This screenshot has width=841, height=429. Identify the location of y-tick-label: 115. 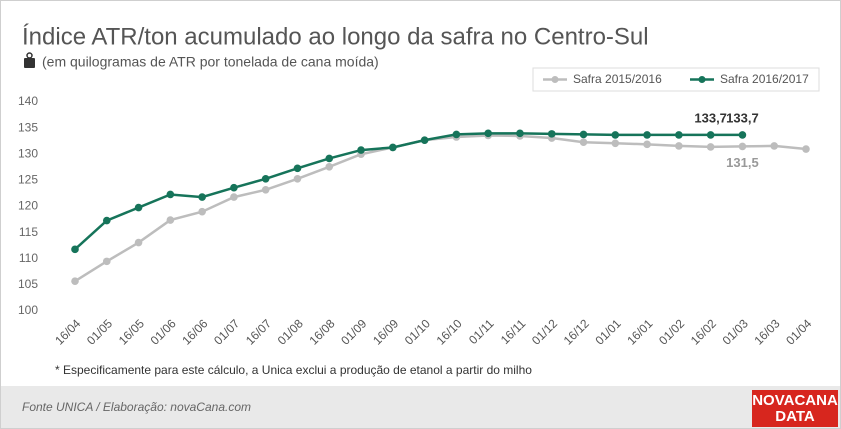
(28, 232).